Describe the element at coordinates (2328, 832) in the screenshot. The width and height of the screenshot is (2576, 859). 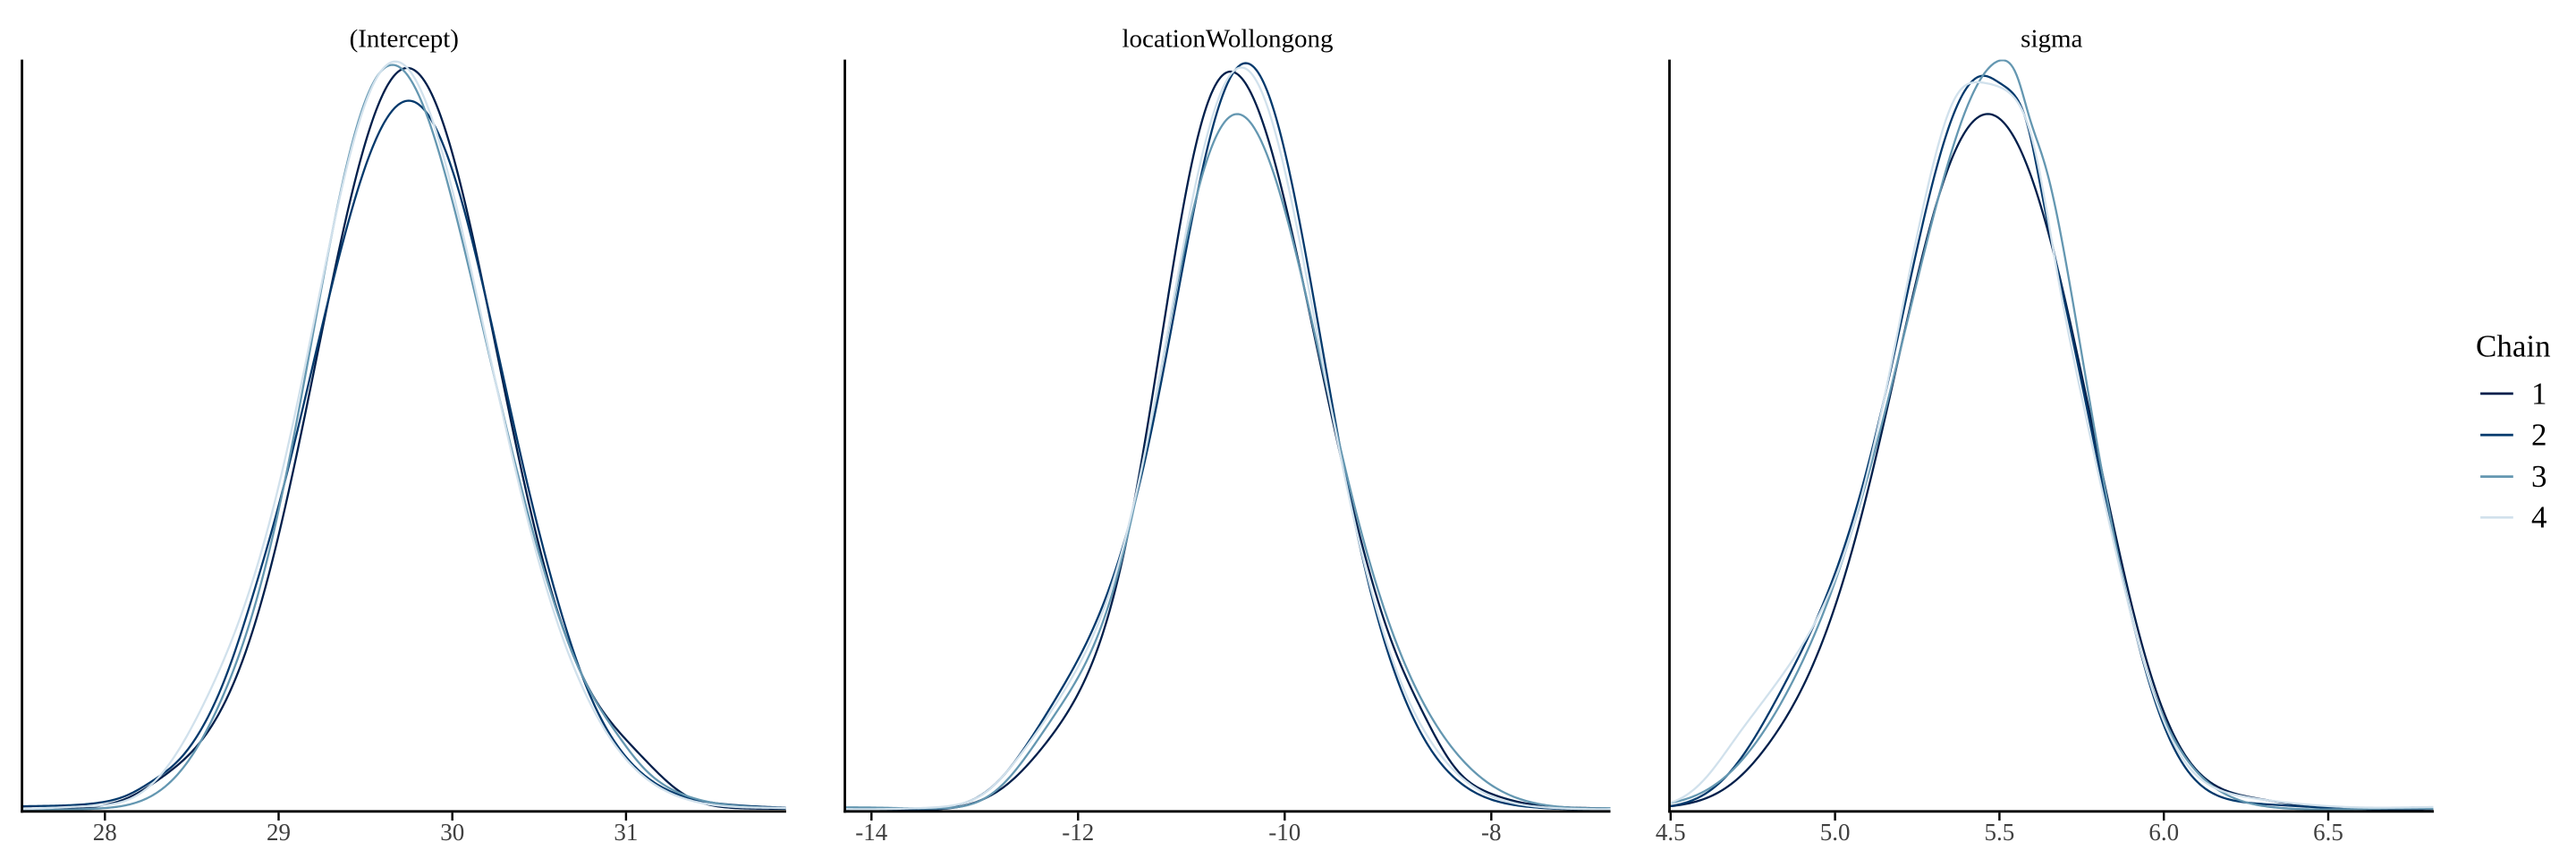
I see `svg-text: 6.5` at that location.